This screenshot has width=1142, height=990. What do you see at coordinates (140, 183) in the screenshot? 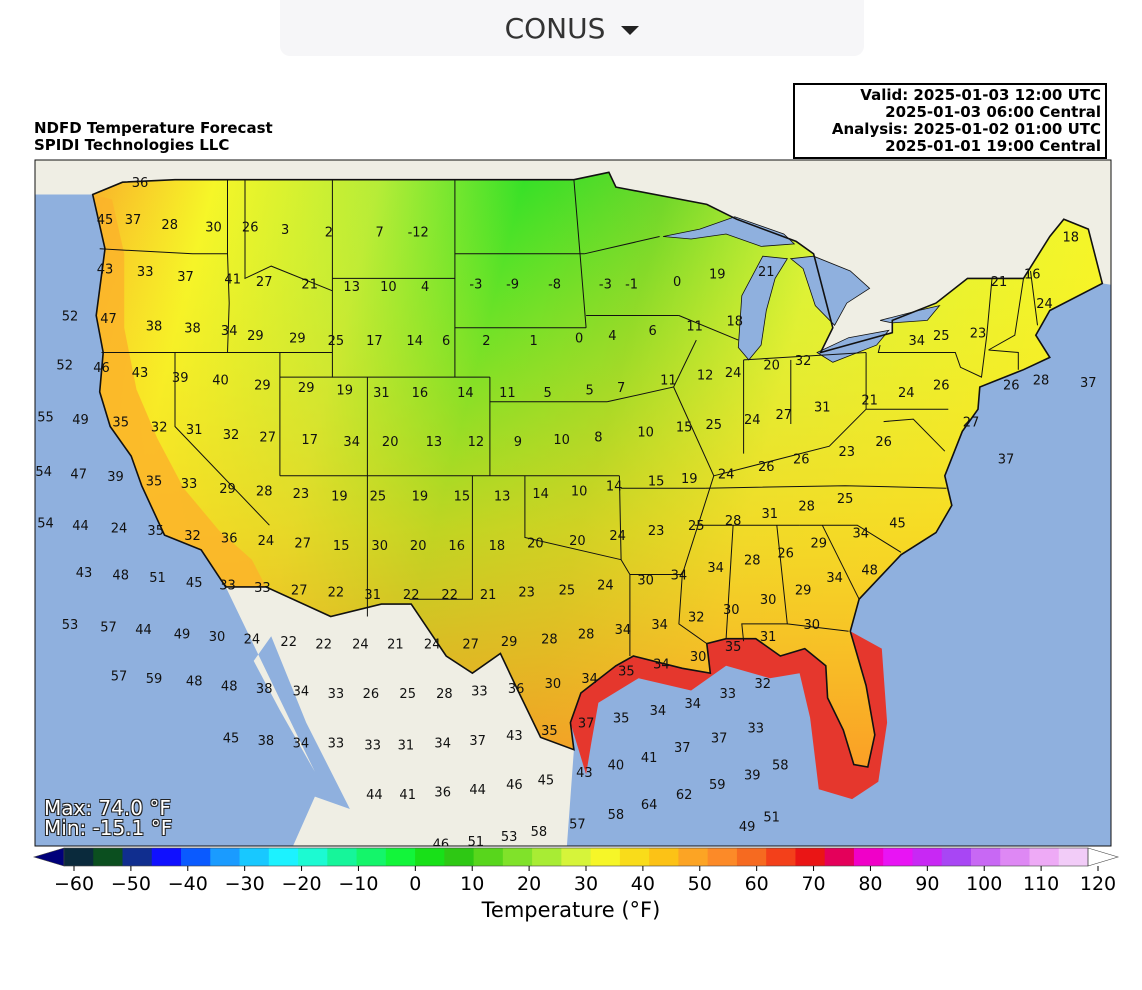
I see `temperature-label: 36` at bounding box center [140, 183].